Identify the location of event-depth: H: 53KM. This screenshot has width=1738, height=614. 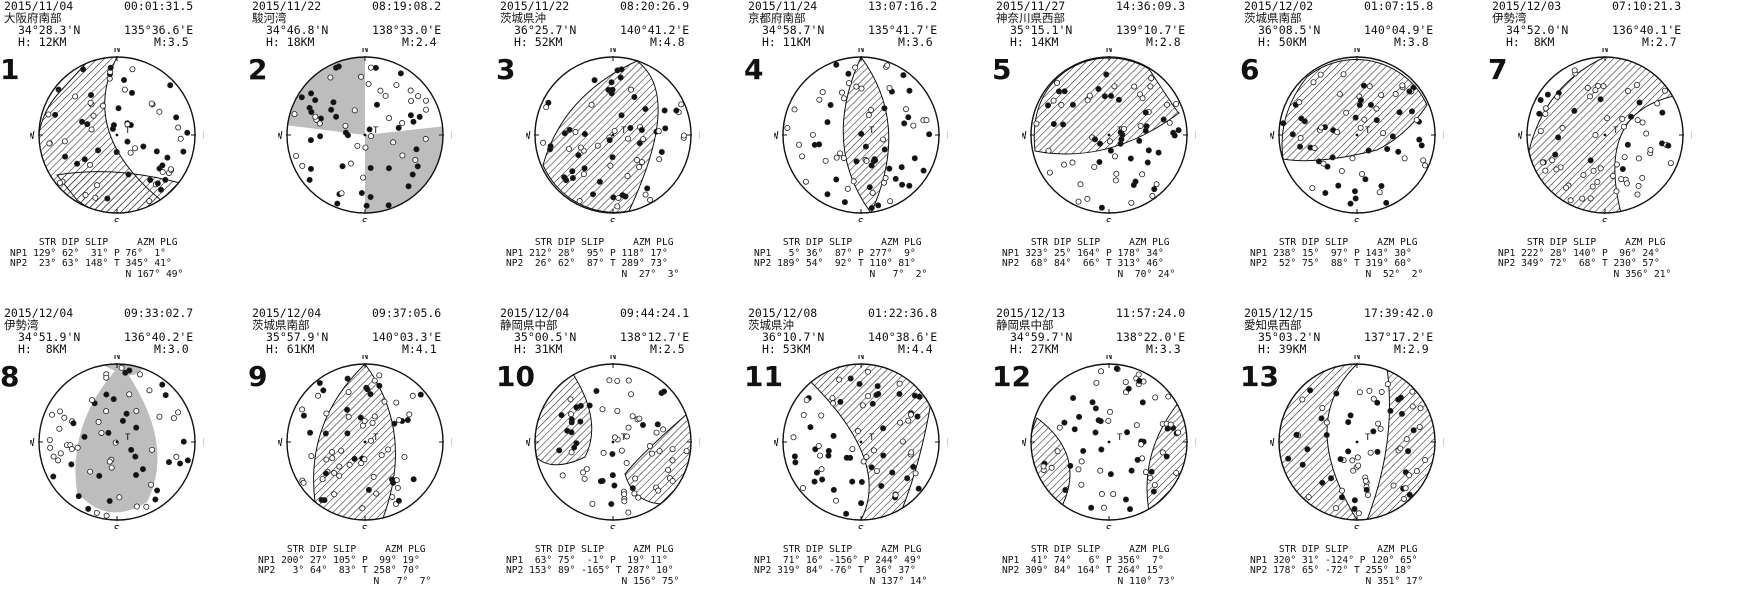
(786, 349).